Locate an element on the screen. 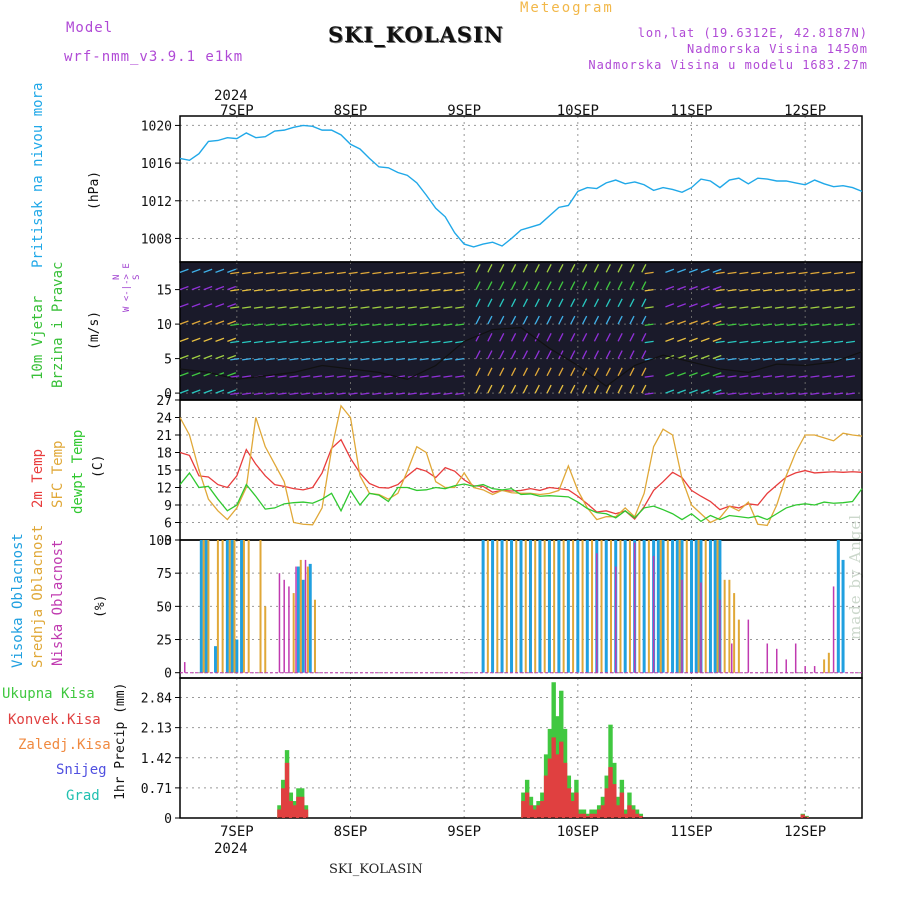 The height and width of the screenshot is (900, 900). panel-frame is located at coordinates (521, 748).